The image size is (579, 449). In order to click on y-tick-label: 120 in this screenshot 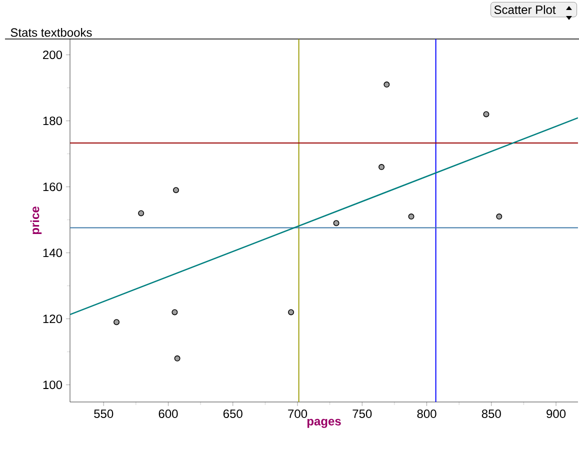, I will do `click(52, 319)`.